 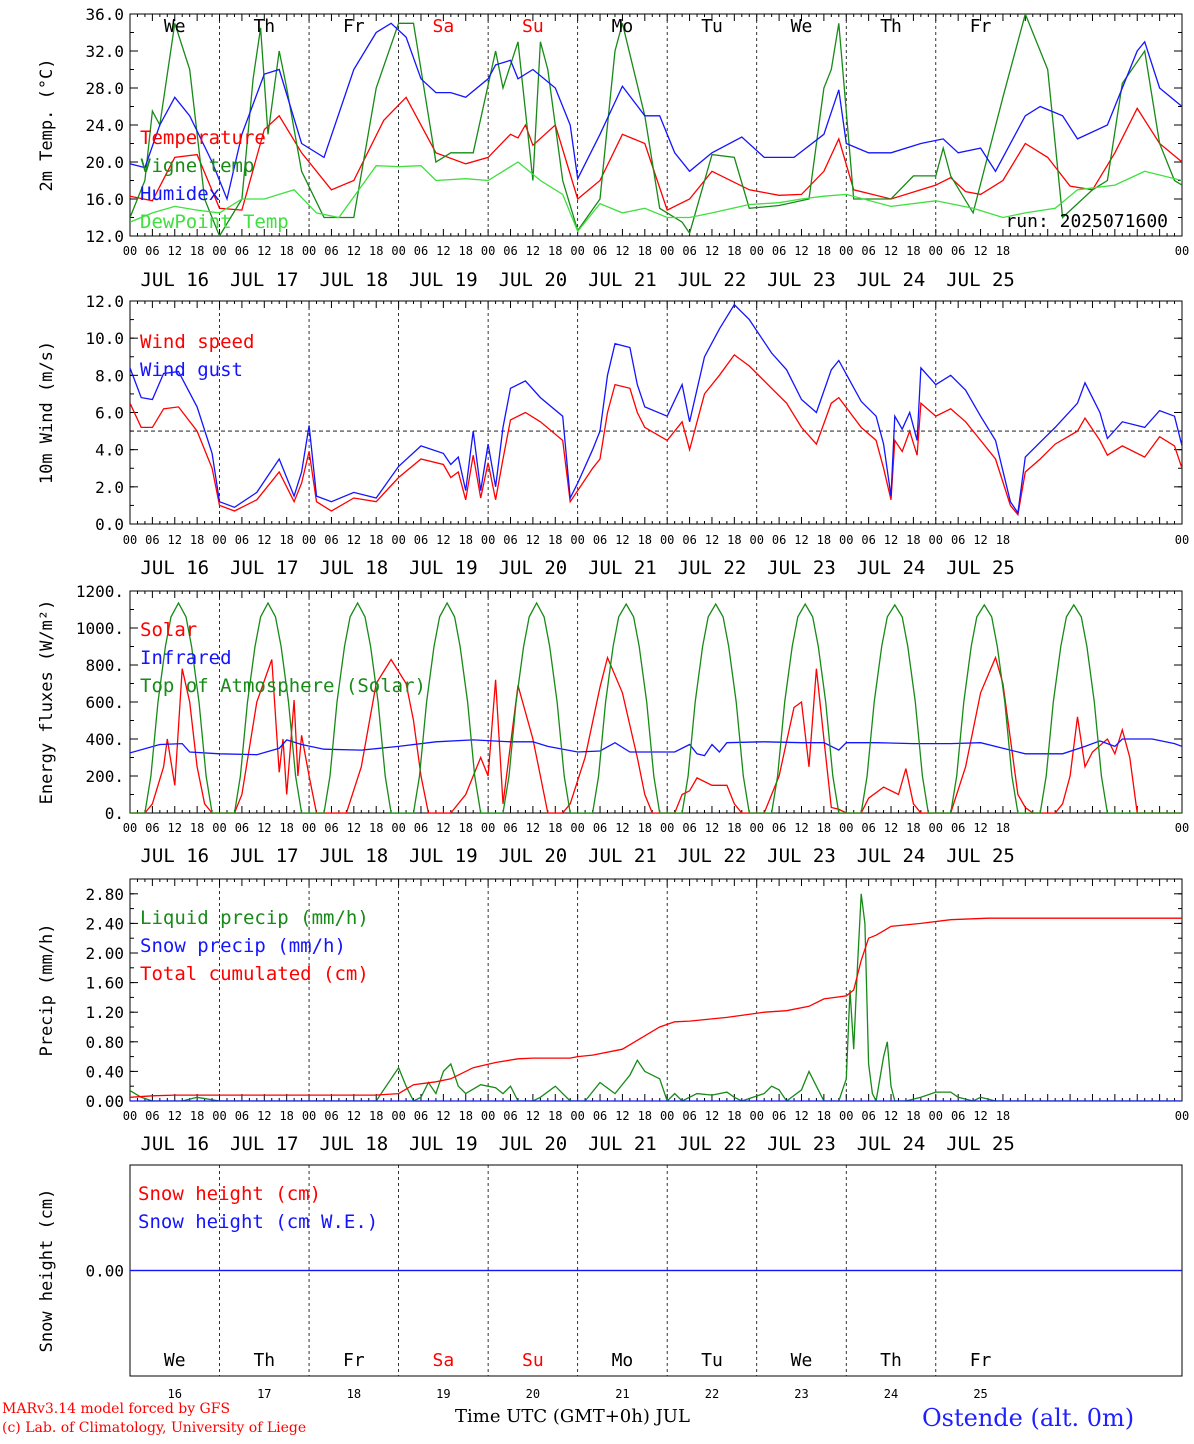 What do you see at coordinates (104, 702) in the screenshot?
I see `y-tick-label: 600.` at bounding box center [104, 702].